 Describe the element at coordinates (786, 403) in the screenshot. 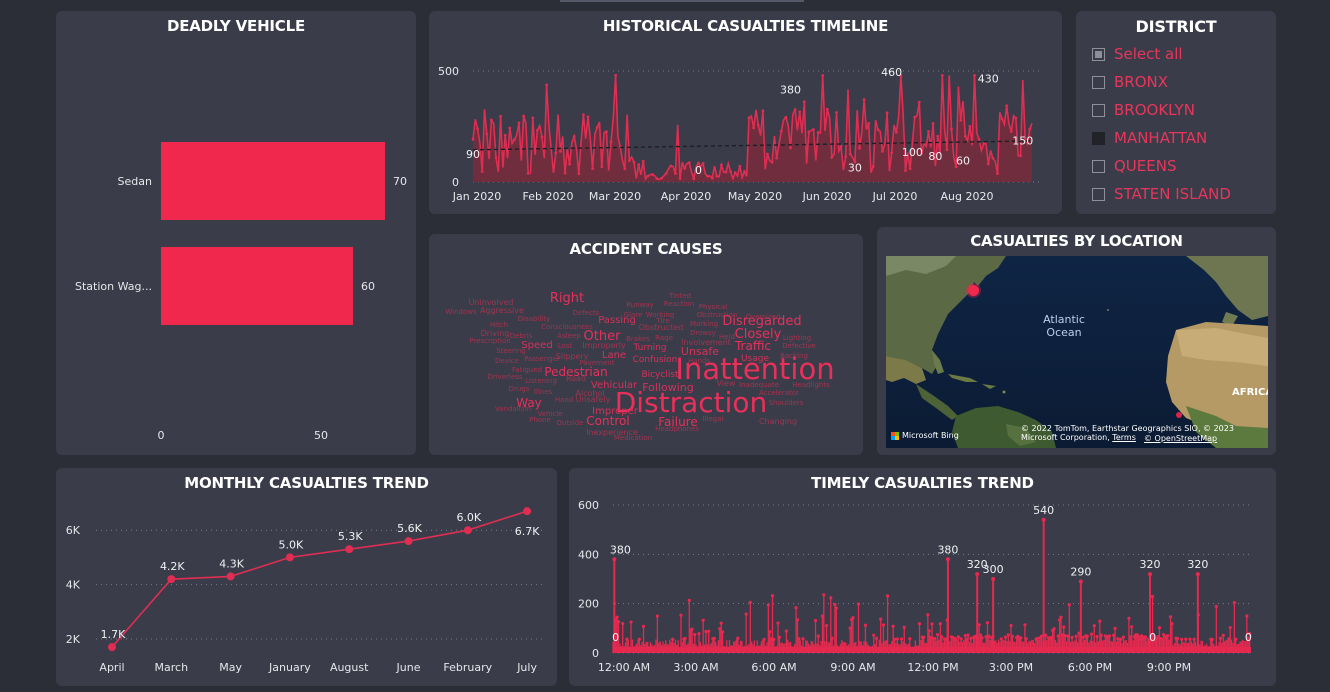

I see `word-cloud-term: Shoulders` at that location.